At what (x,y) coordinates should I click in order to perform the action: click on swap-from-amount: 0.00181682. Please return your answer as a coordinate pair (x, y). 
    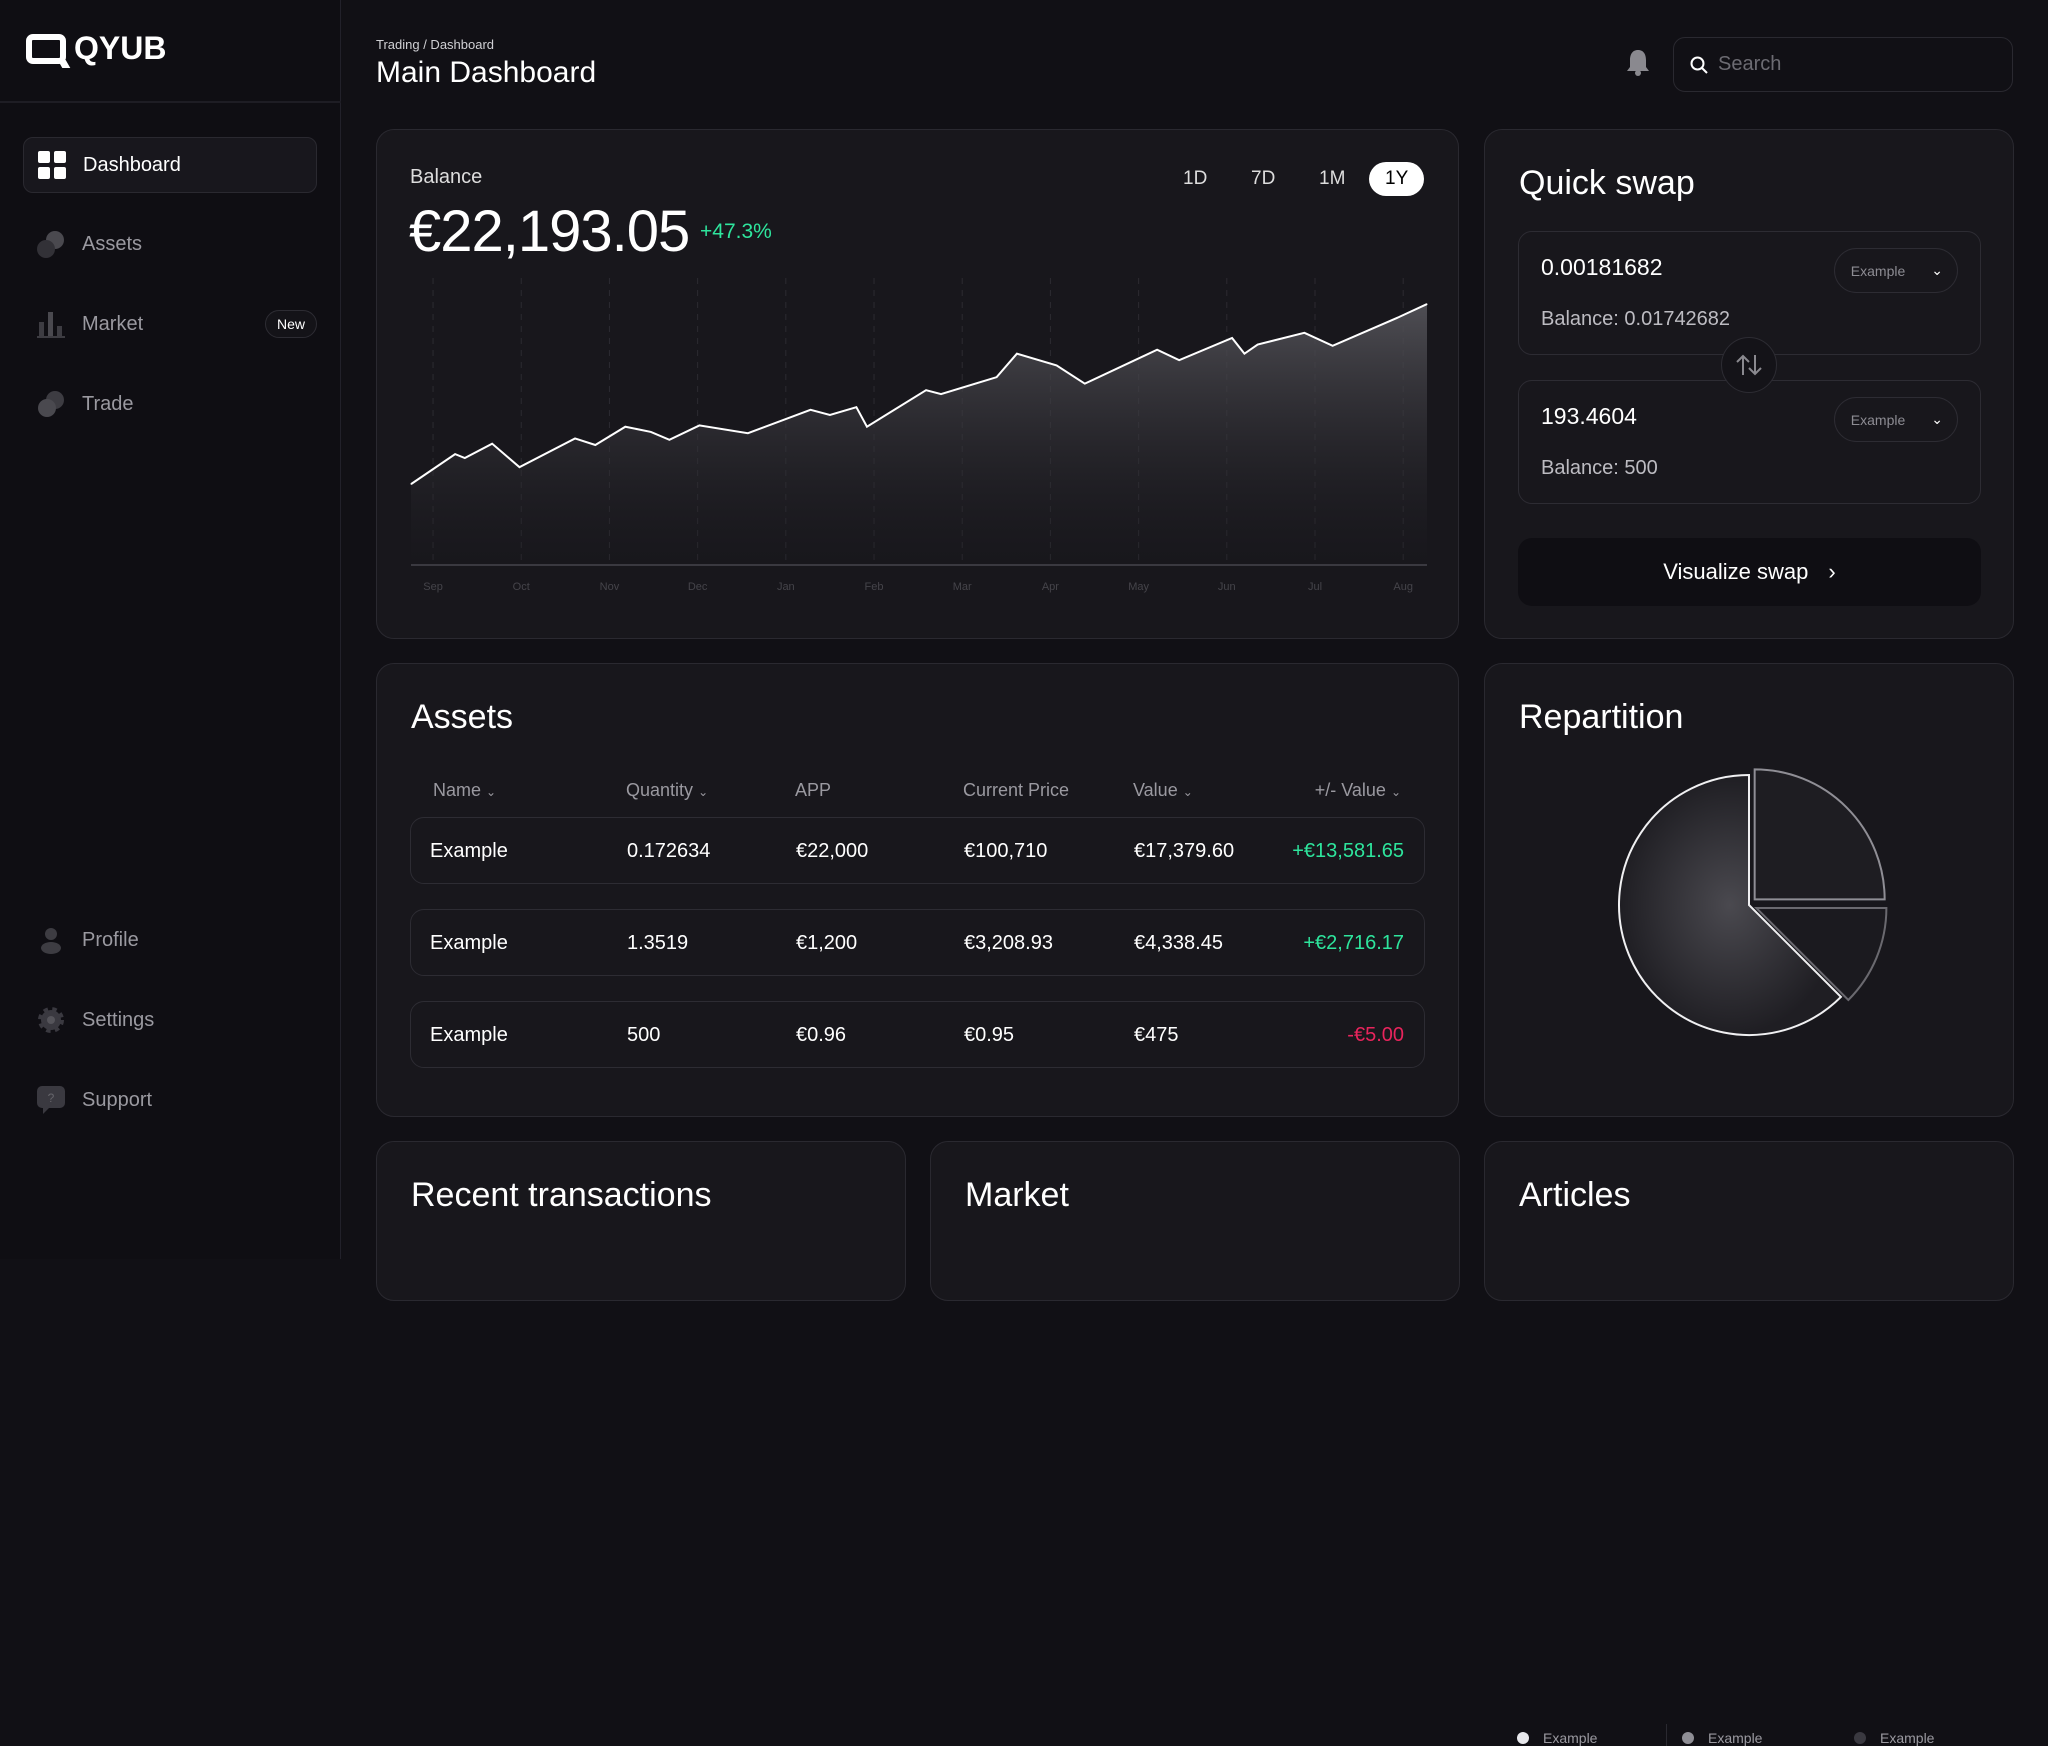
    Looking at the image, I should click on (1602, 267).